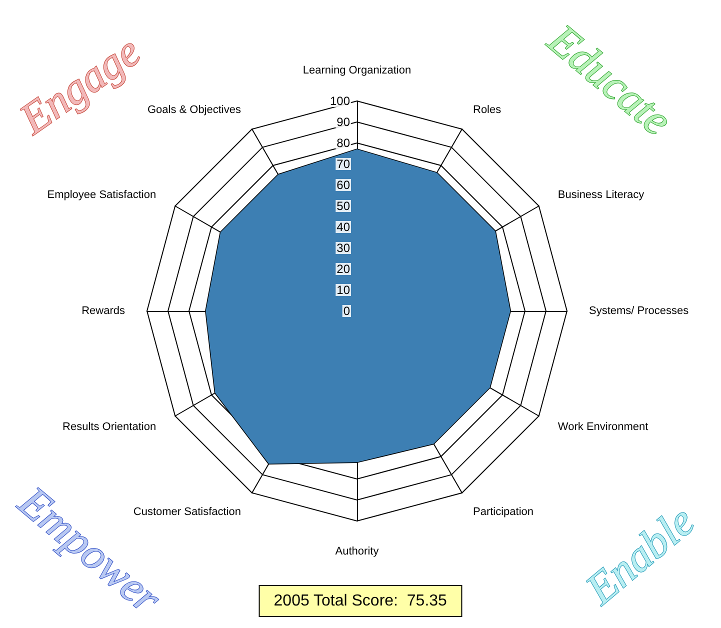  I want to click on spoke-label: Work Environment, so click(603, 427).